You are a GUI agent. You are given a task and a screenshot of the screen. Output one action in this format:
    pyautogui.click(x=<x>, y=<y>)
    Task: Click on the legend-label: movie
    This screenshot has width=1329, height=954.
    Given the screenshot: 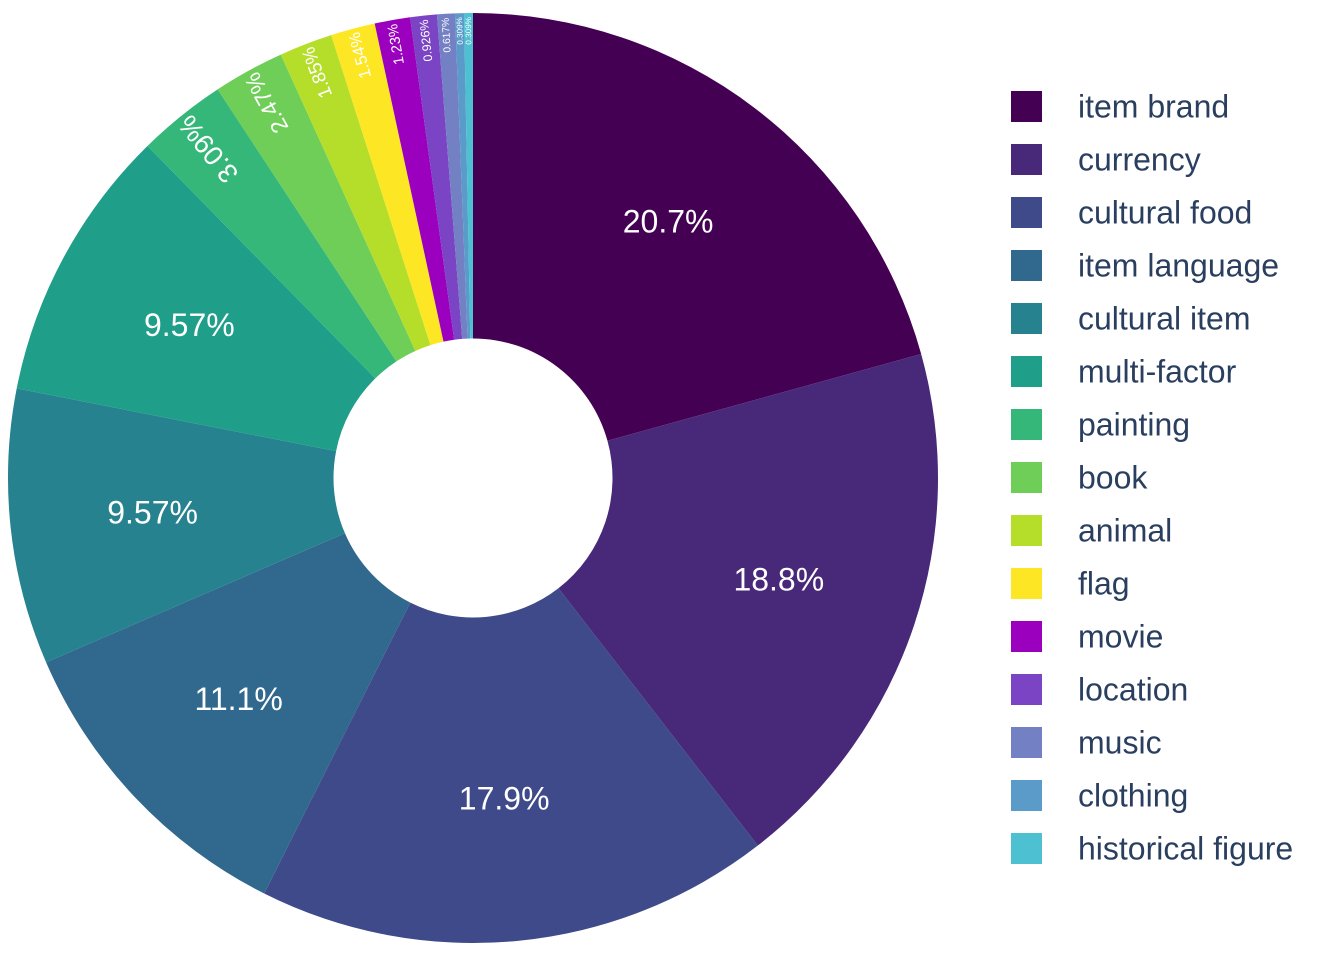 What is the action you would take?
    pyautogui.click(x=1120, y=637)
    